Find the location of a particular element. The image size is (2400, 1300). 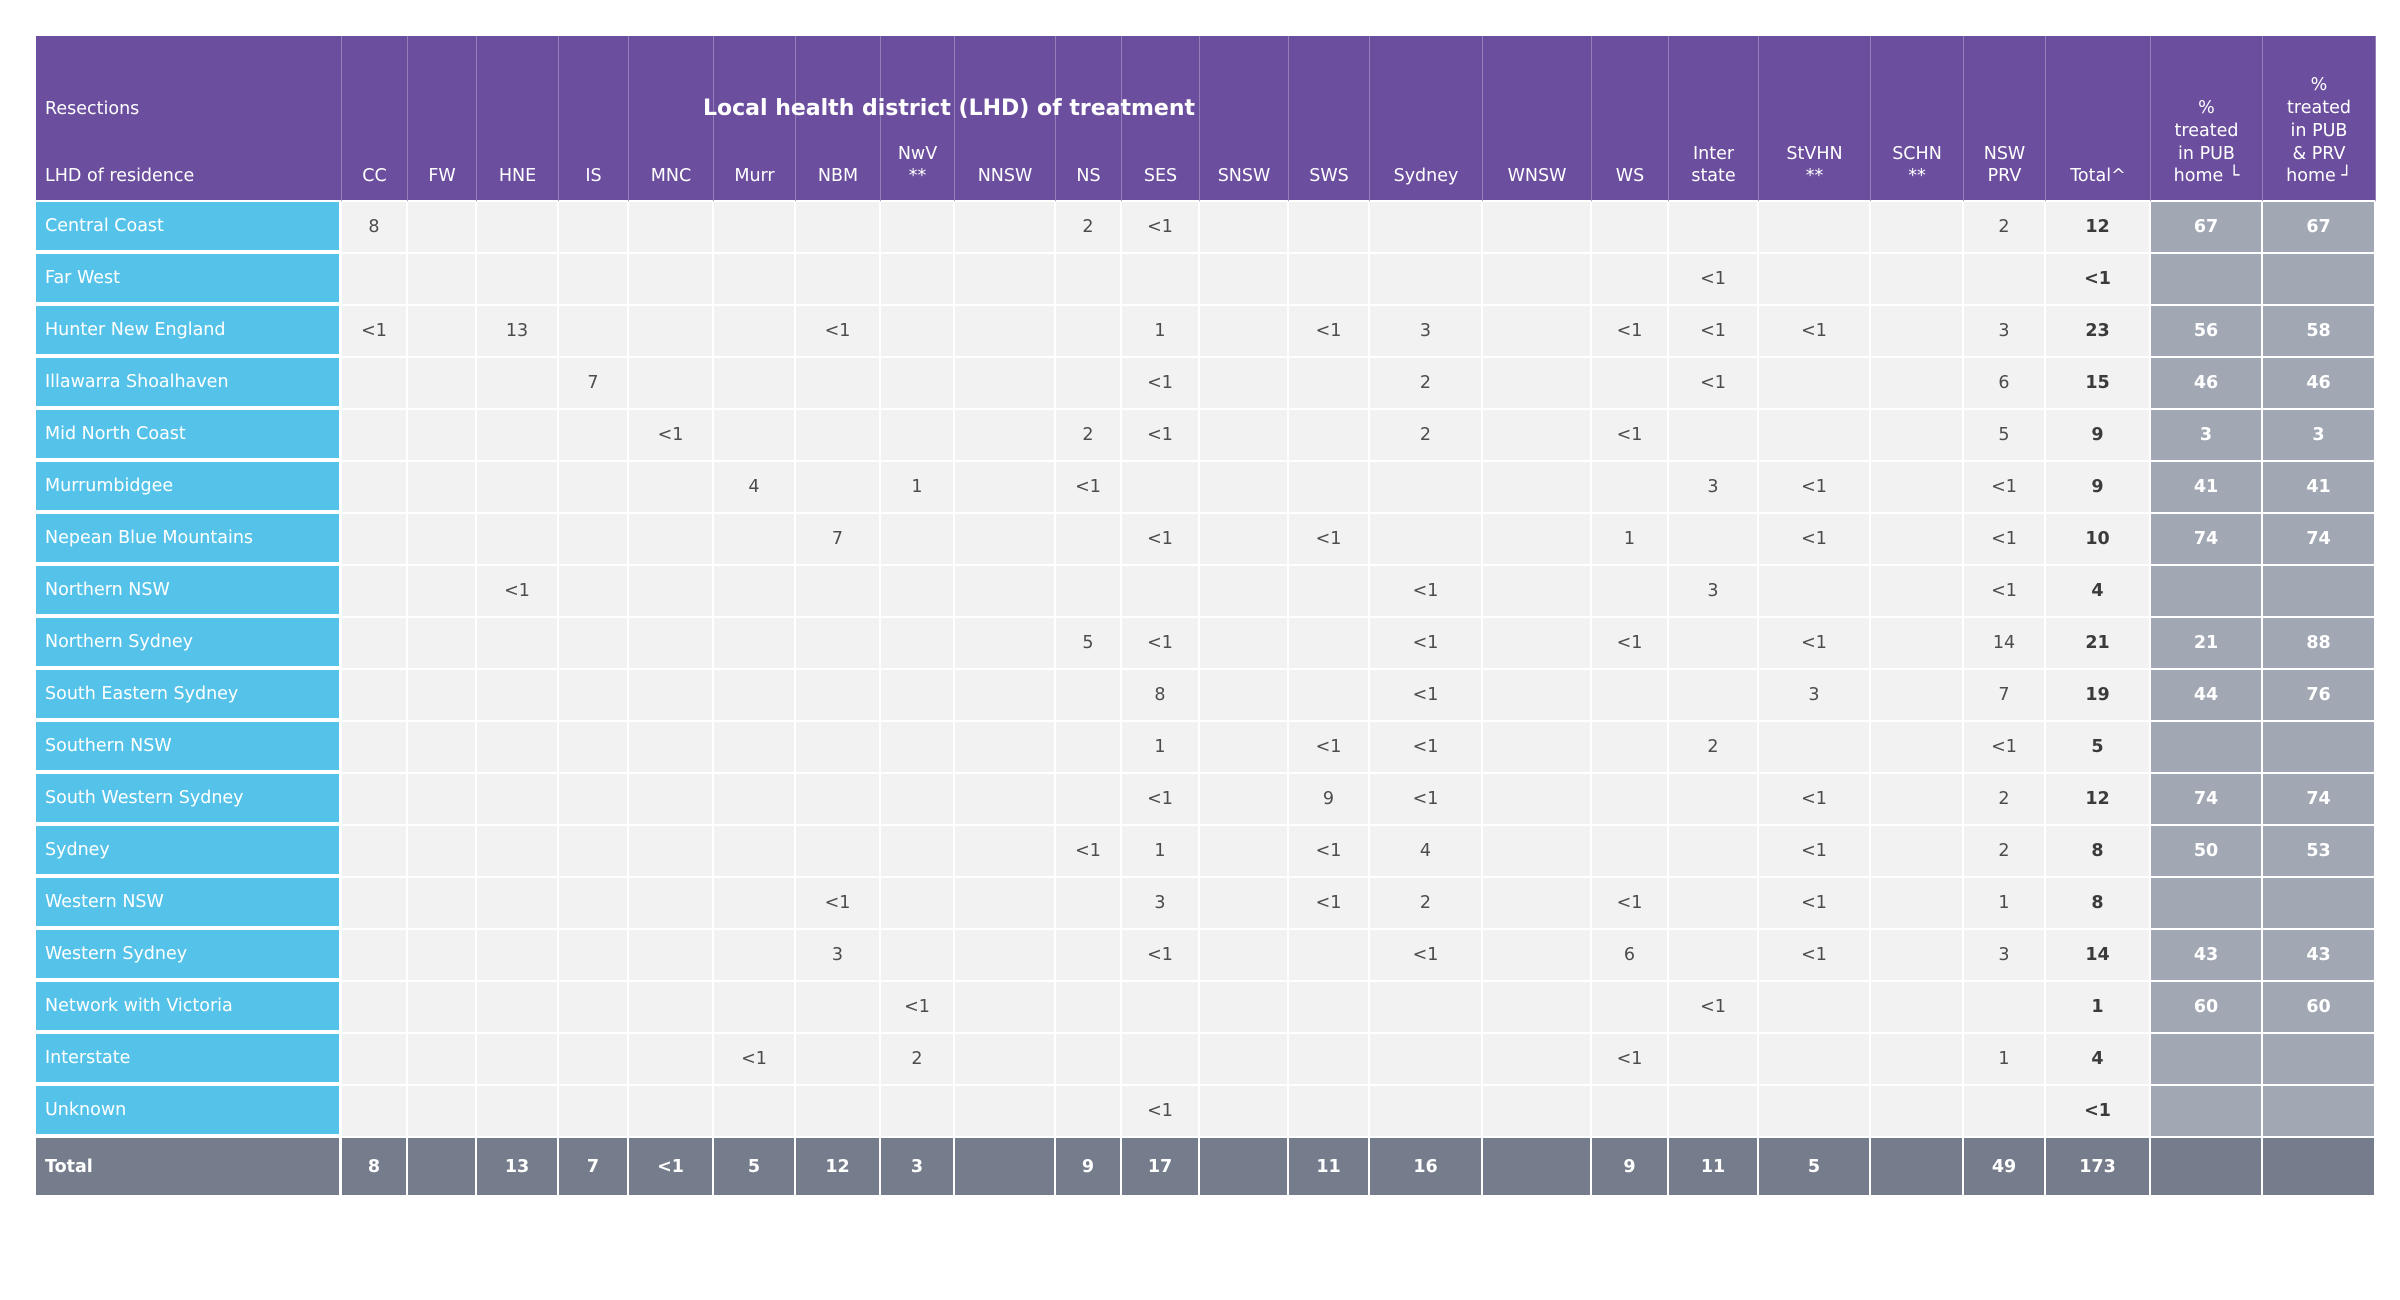

row-label: Illawarra Shoalhaven is located at coordinates (189, 384).